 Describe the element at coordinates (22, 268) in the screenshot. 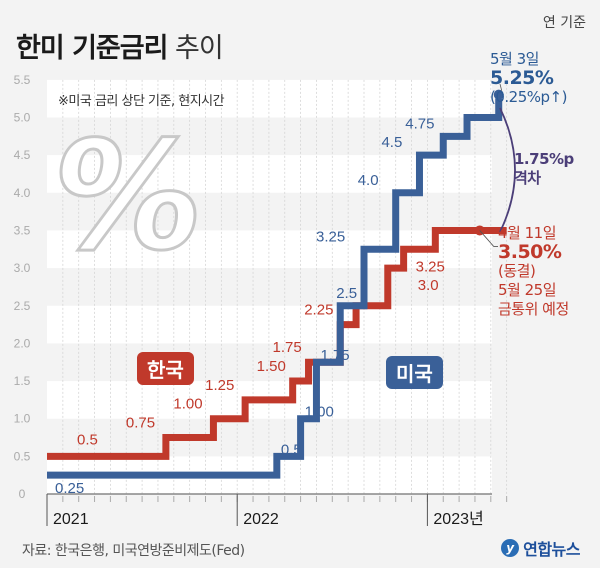

I see `y-tick-label: 3.0` at that location.